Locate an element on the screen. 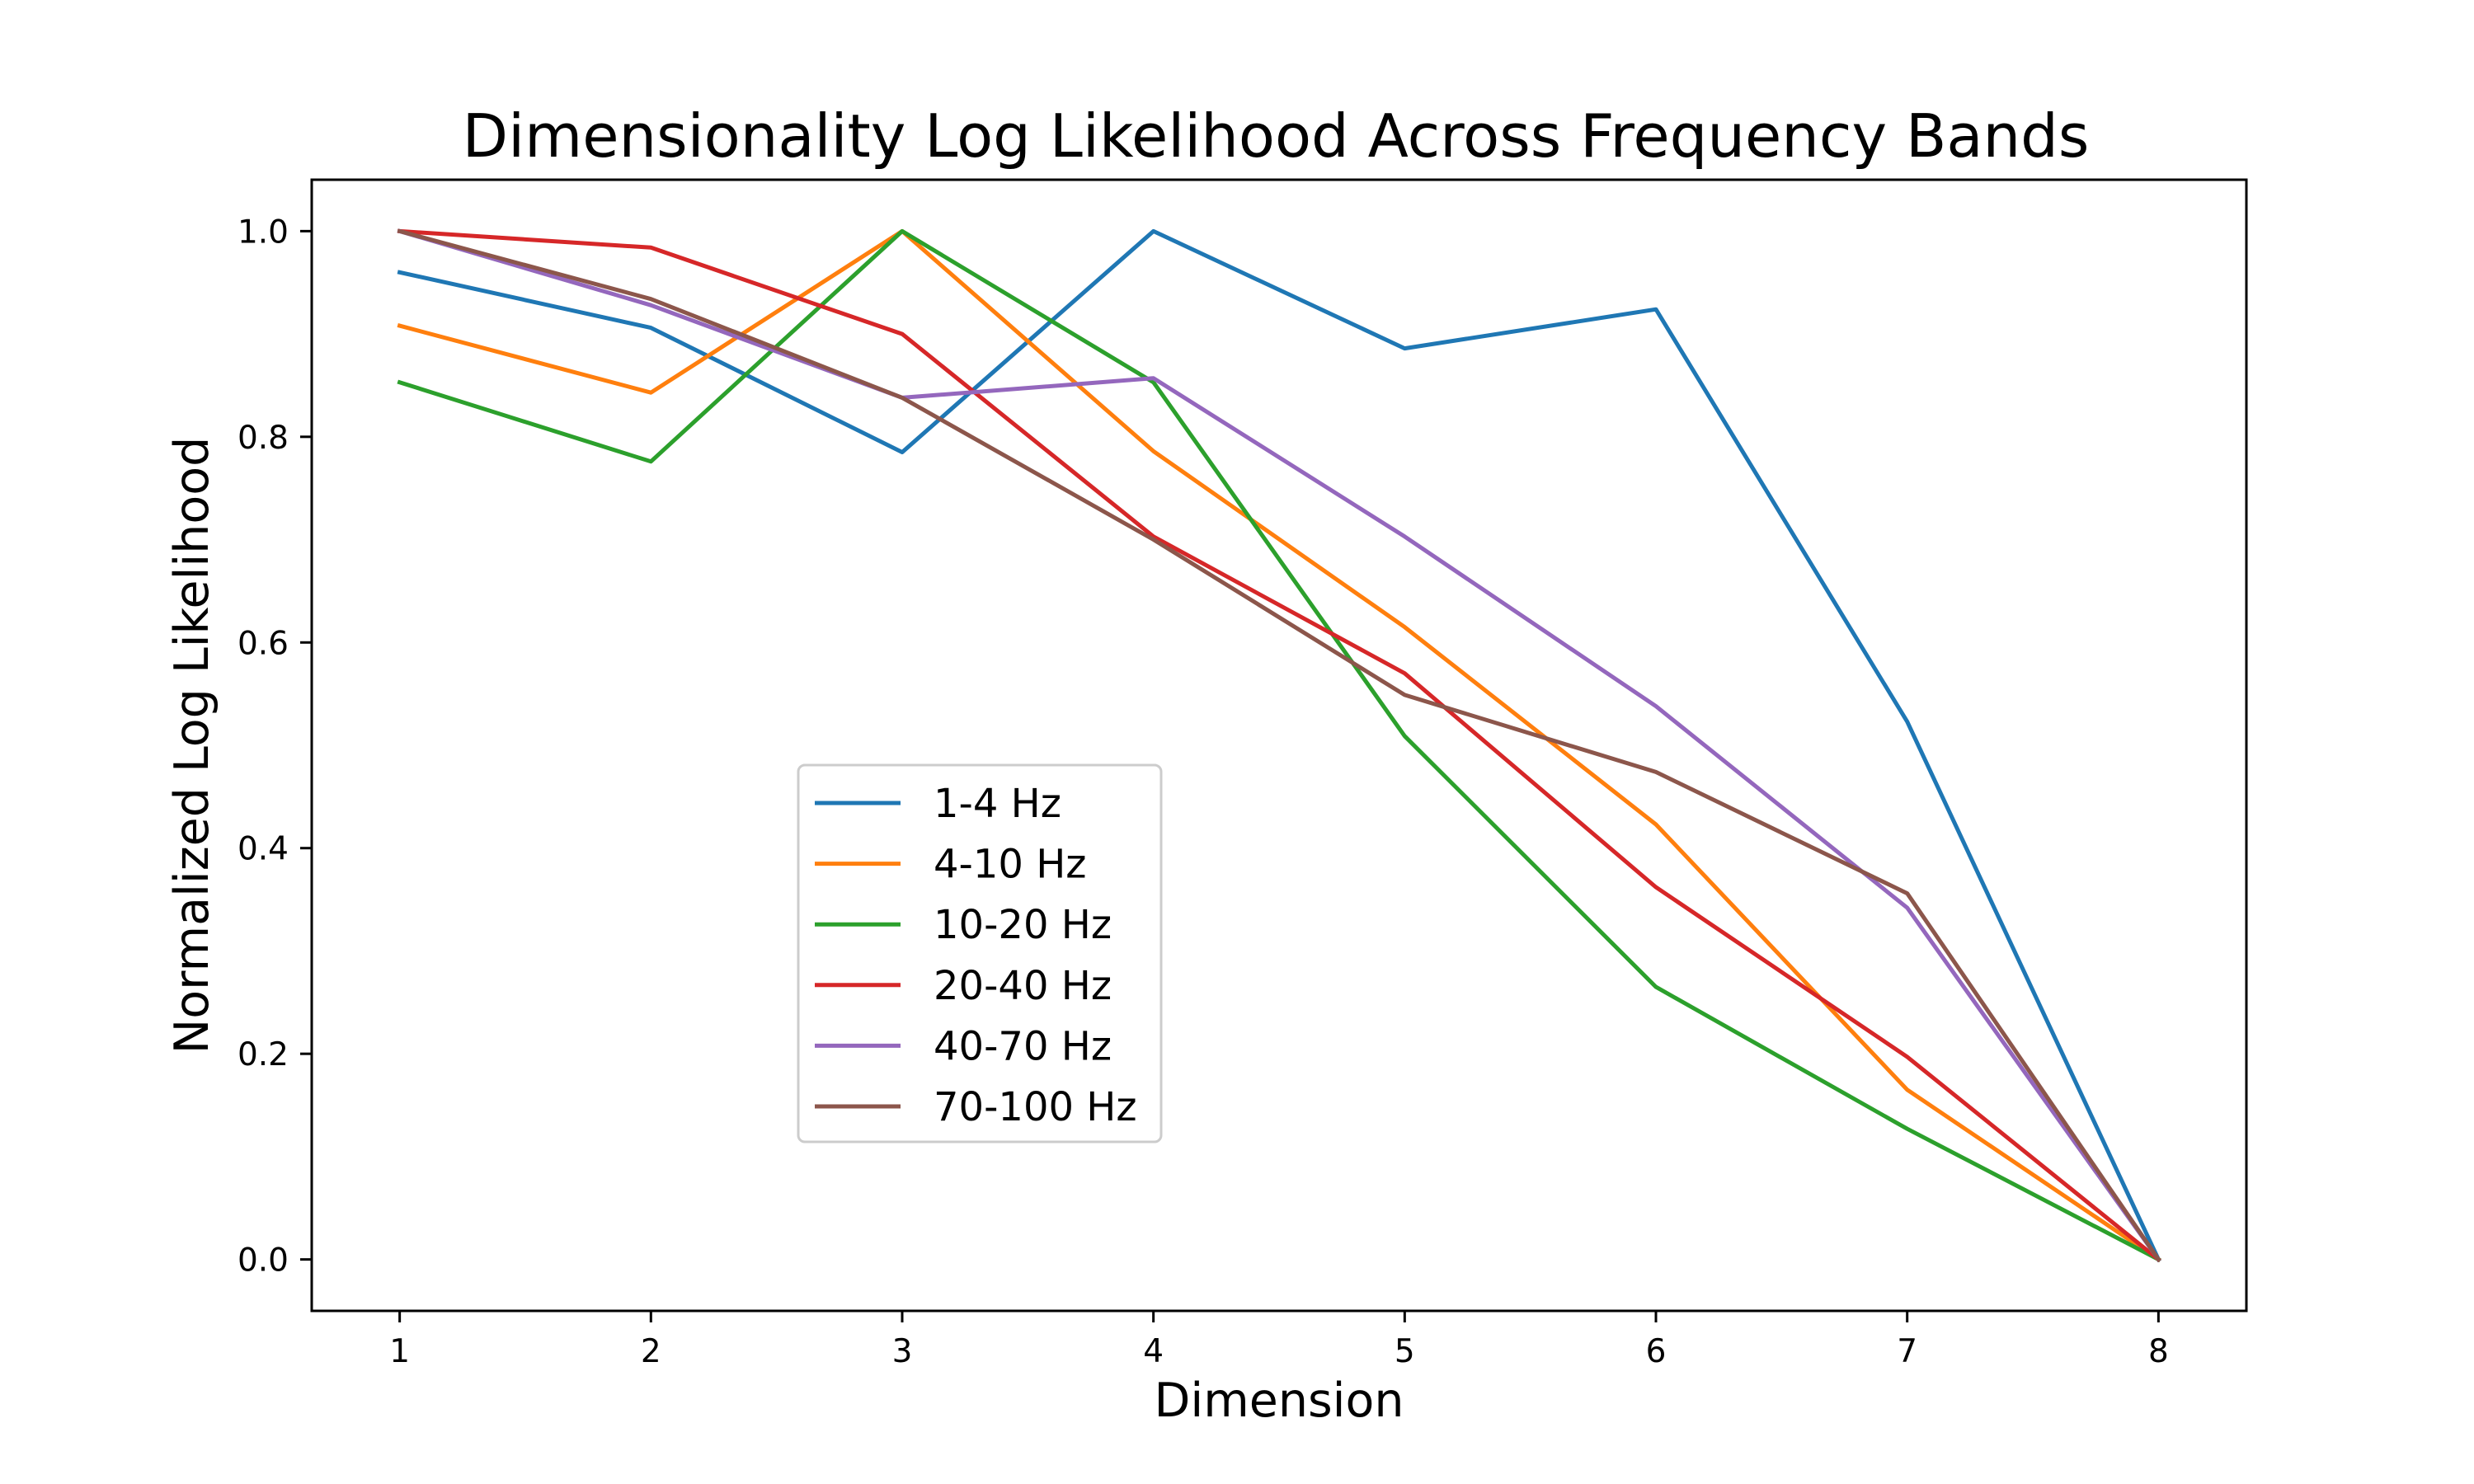 The image size is (2474, 1484). y-axis: 0.0 0.2 0.4 0.6 0.8 1.0 is located at coordinates (275, 747).